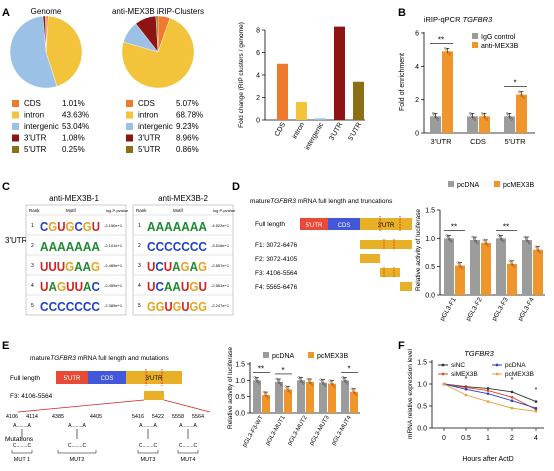  What do you see at coordinates (155, 126) in the screenshot?
I see `legend-label: intergenic` at bounding box center [155, 126].